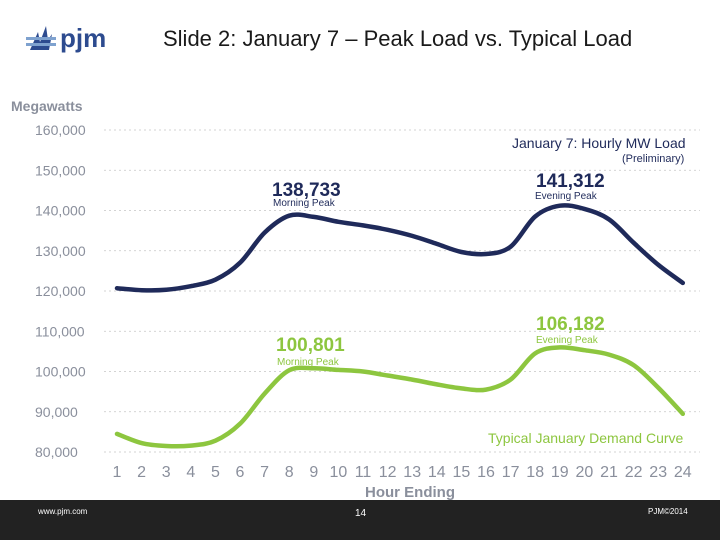 This screenshot has height=540, width=720. What do you see at coordinates (566, 196) in the screenshot?
I see `annotation-blue-evening-label: Evening Peak` at bounding box center [566, 196].